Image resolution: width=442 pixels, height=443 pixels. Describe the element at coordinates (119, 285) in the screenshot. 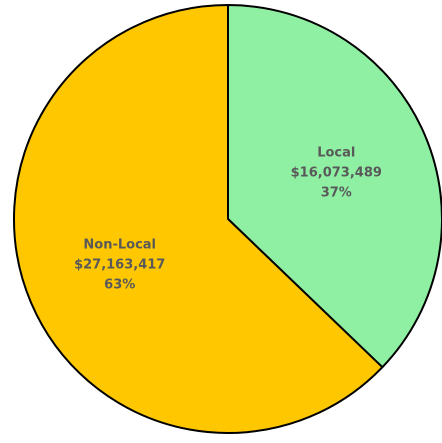

I see `slice-label: 63%` at that location.